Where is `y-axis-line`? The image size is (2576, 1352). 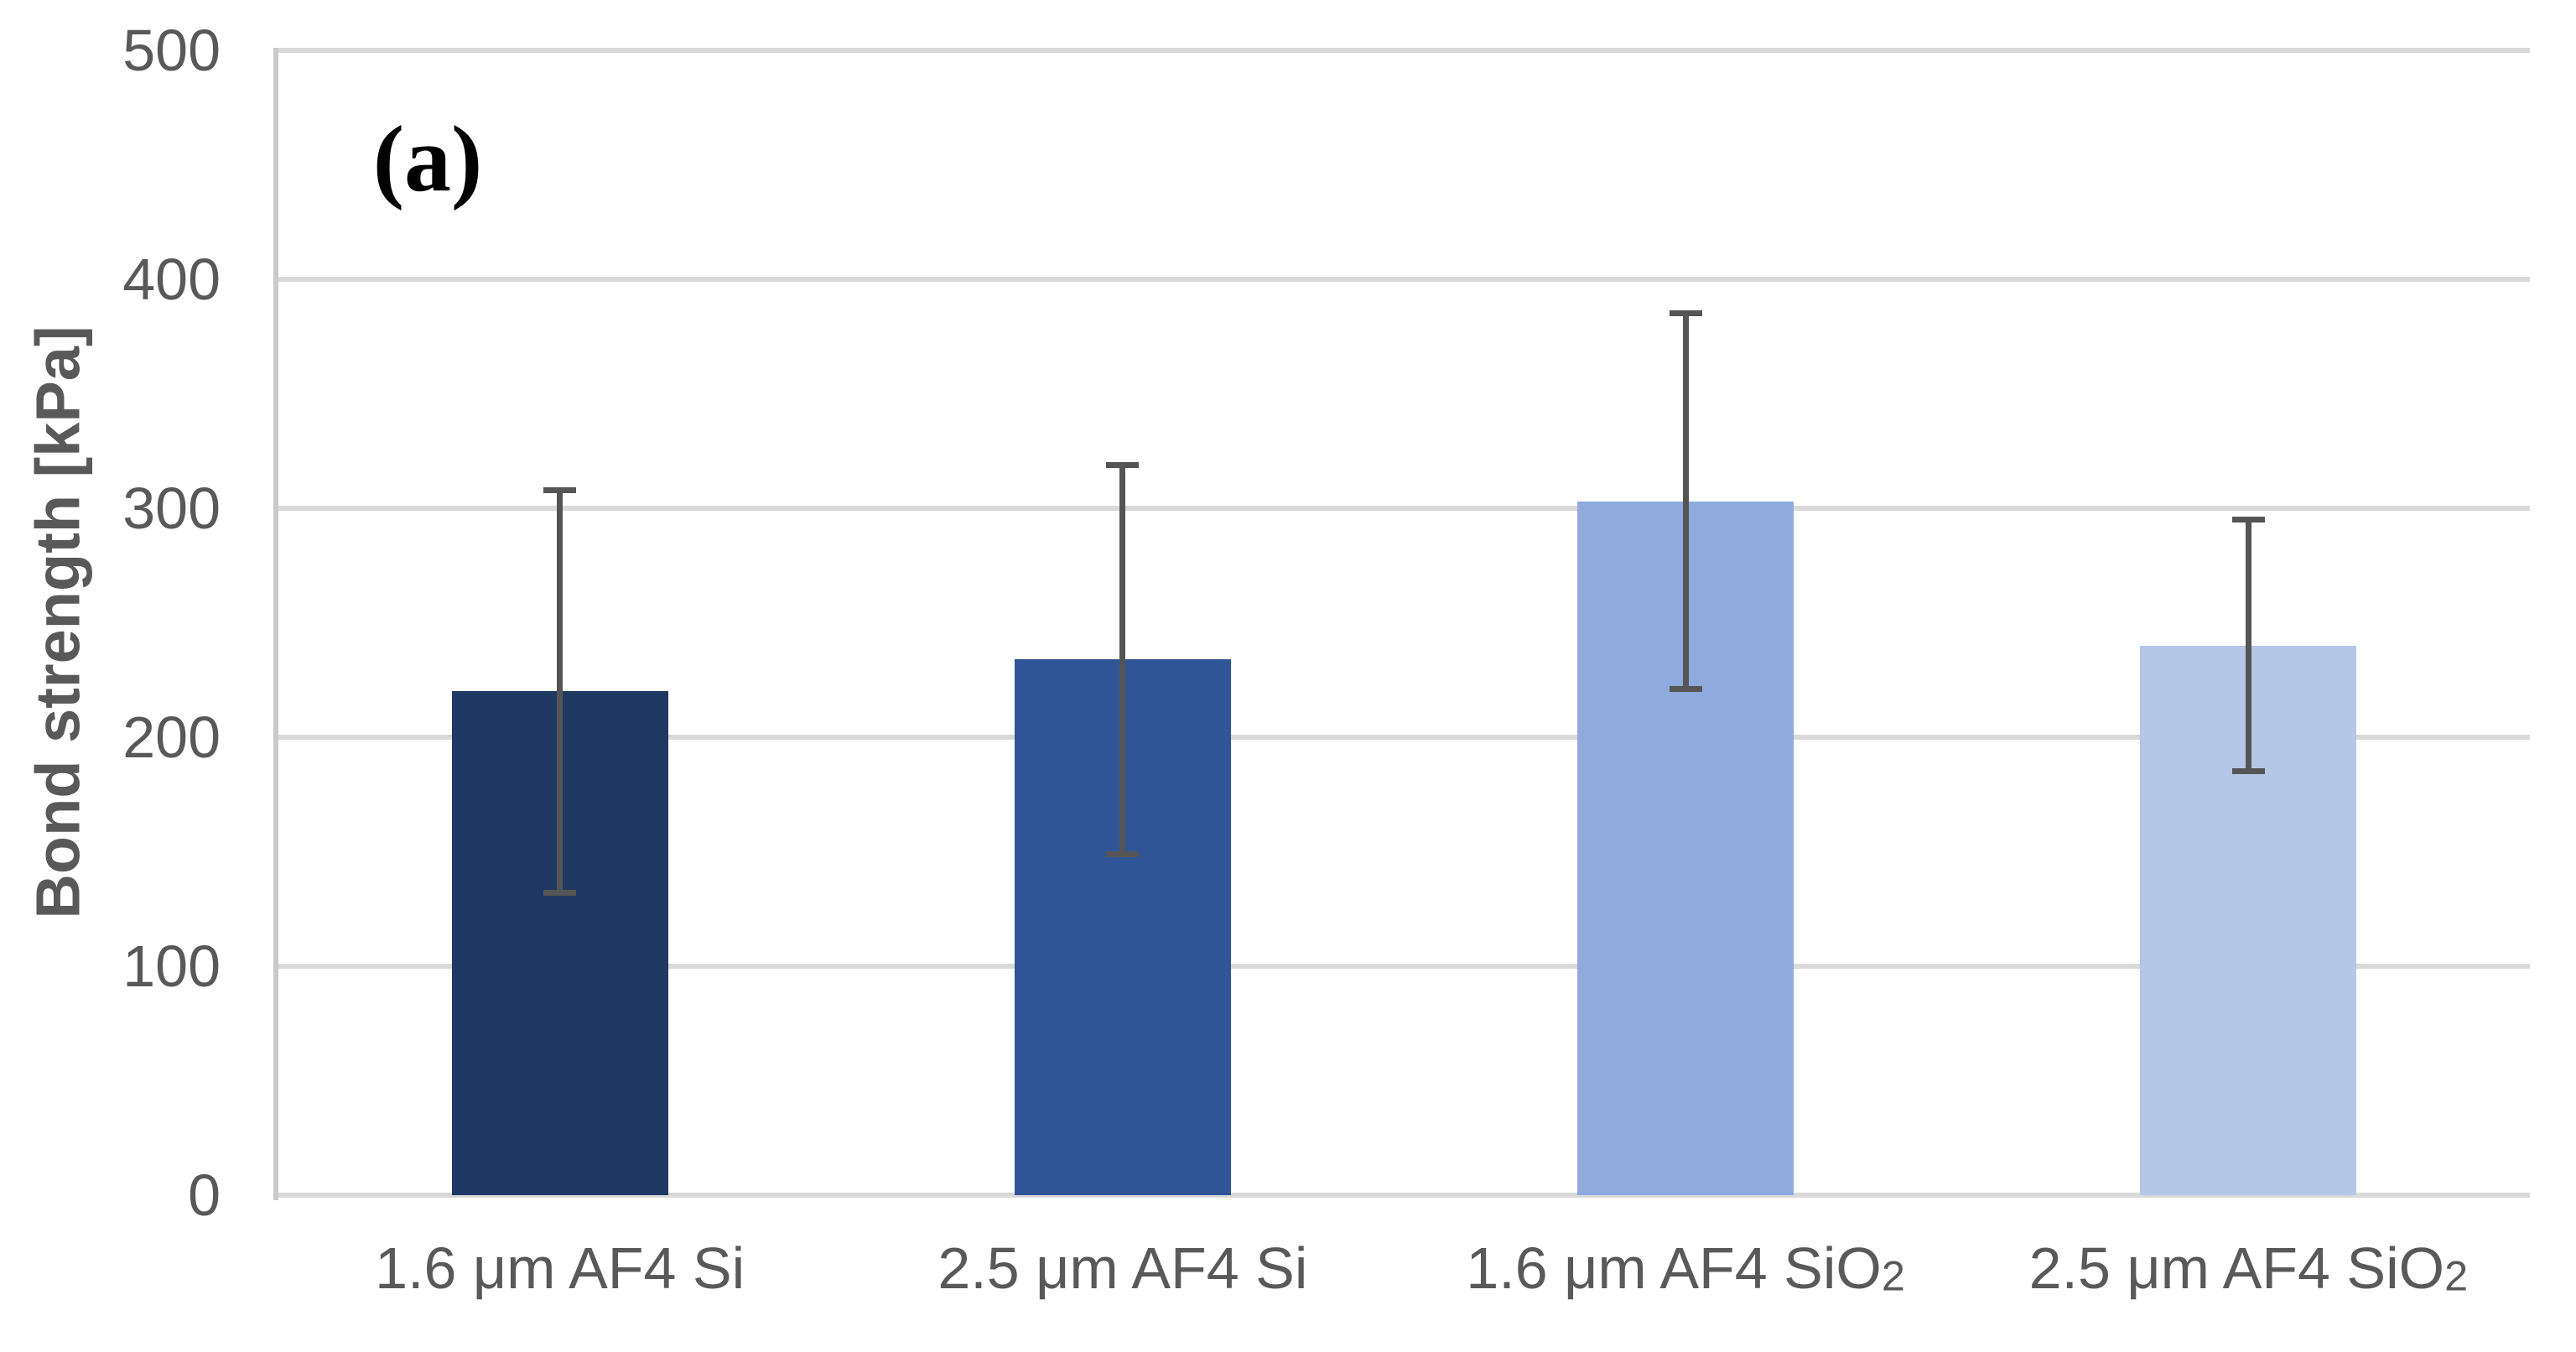 y-axis-line is located at coordinates (275, 624).